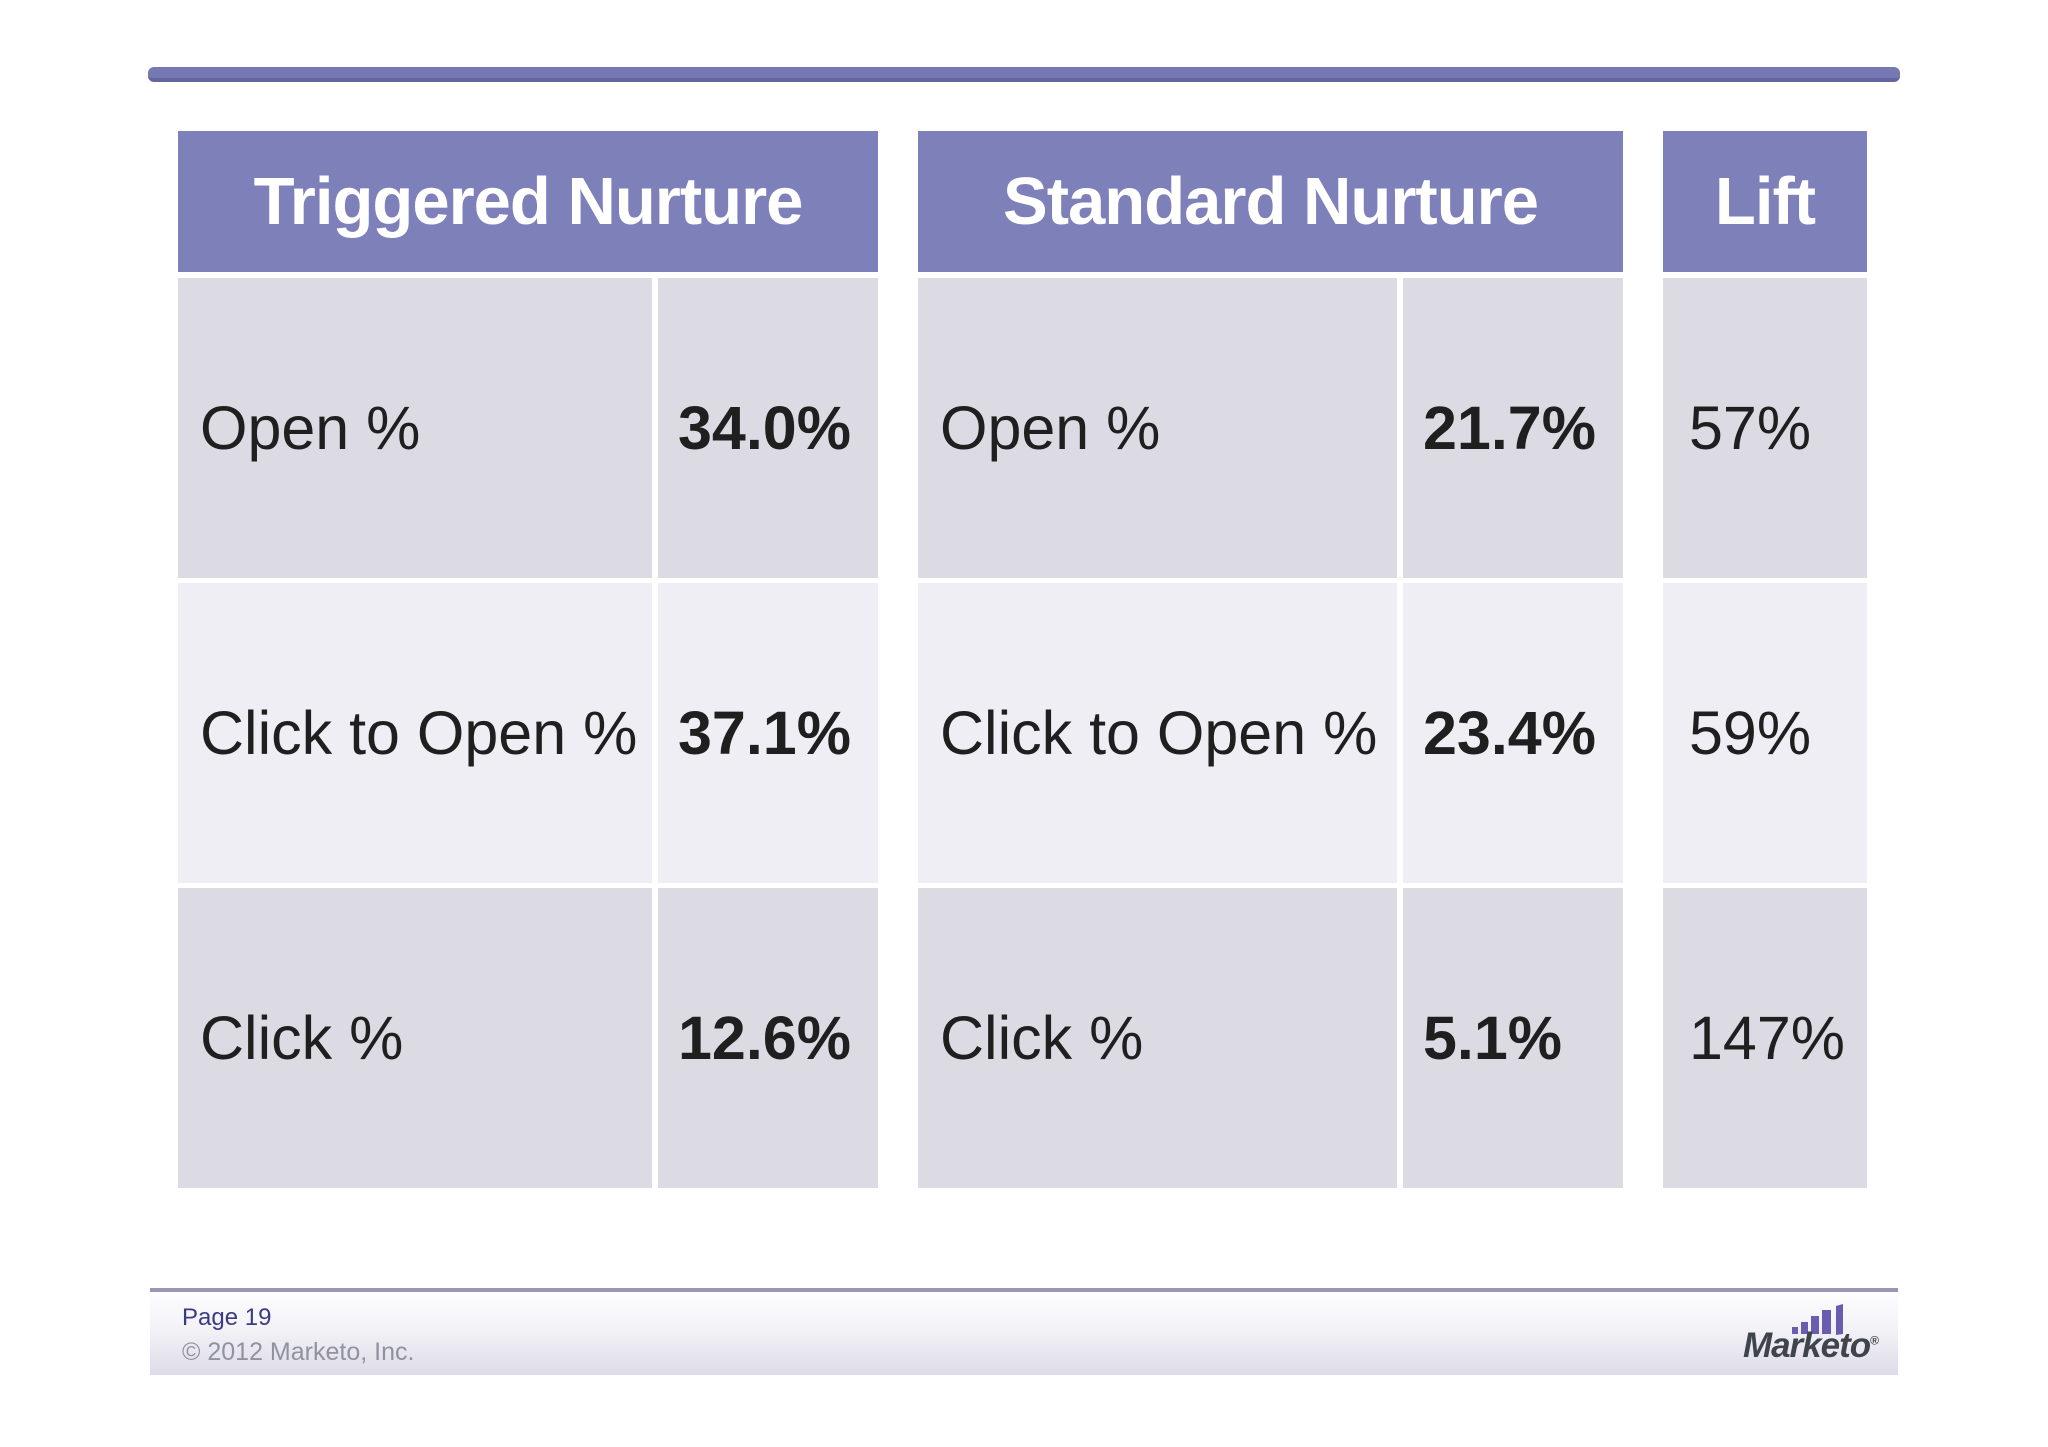 This screenshot has height=1447, width=2048. Describe the element at coordinates (1874, 1340) in the screenshot. I see `registered-trademark-icon: ®` at that location.